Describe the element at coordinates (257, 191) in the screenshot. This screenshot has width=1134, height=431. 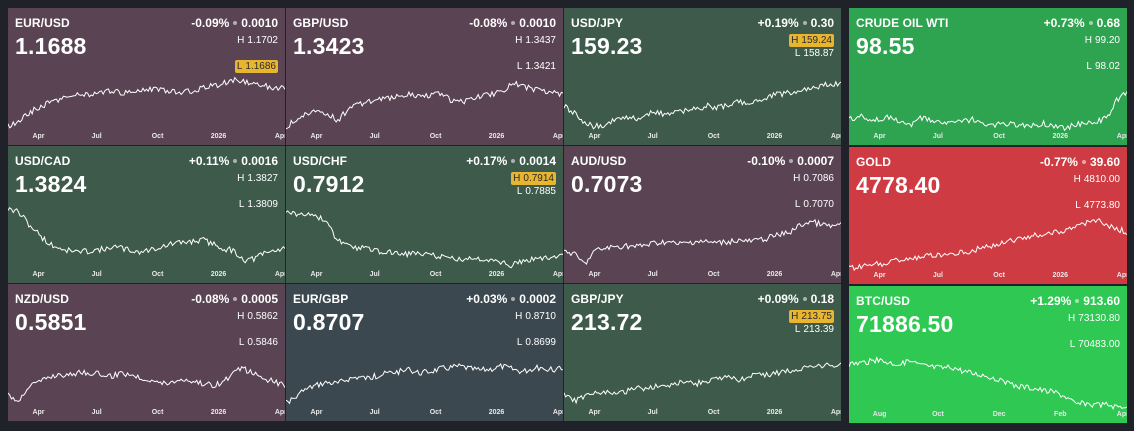
I see `high-low: H 1.3827 L 1.3809` at that location.